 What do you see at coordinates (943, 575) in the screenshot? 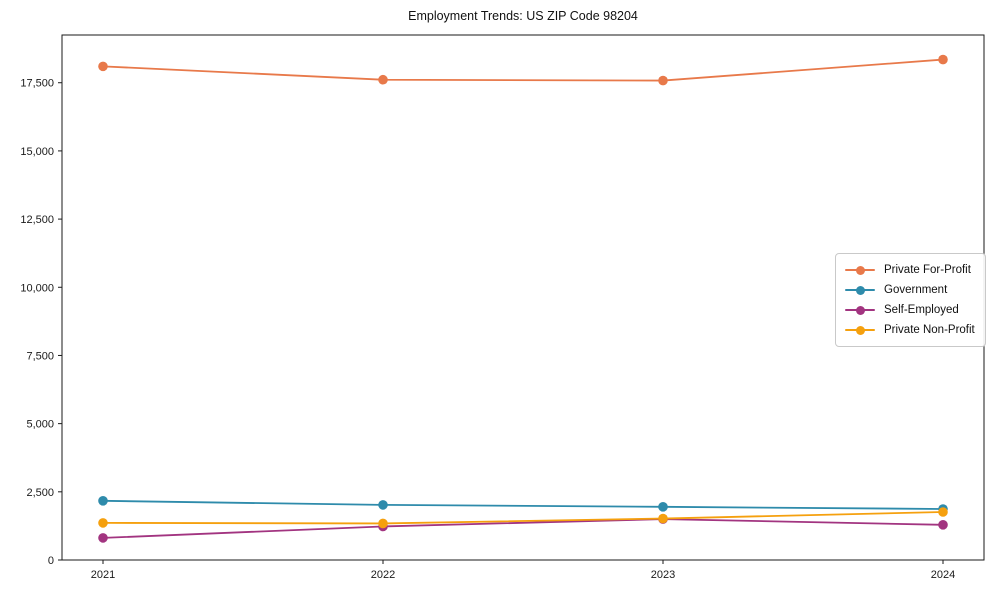
I see `x-tick-label: 2024` at bounding box center [943, 575].